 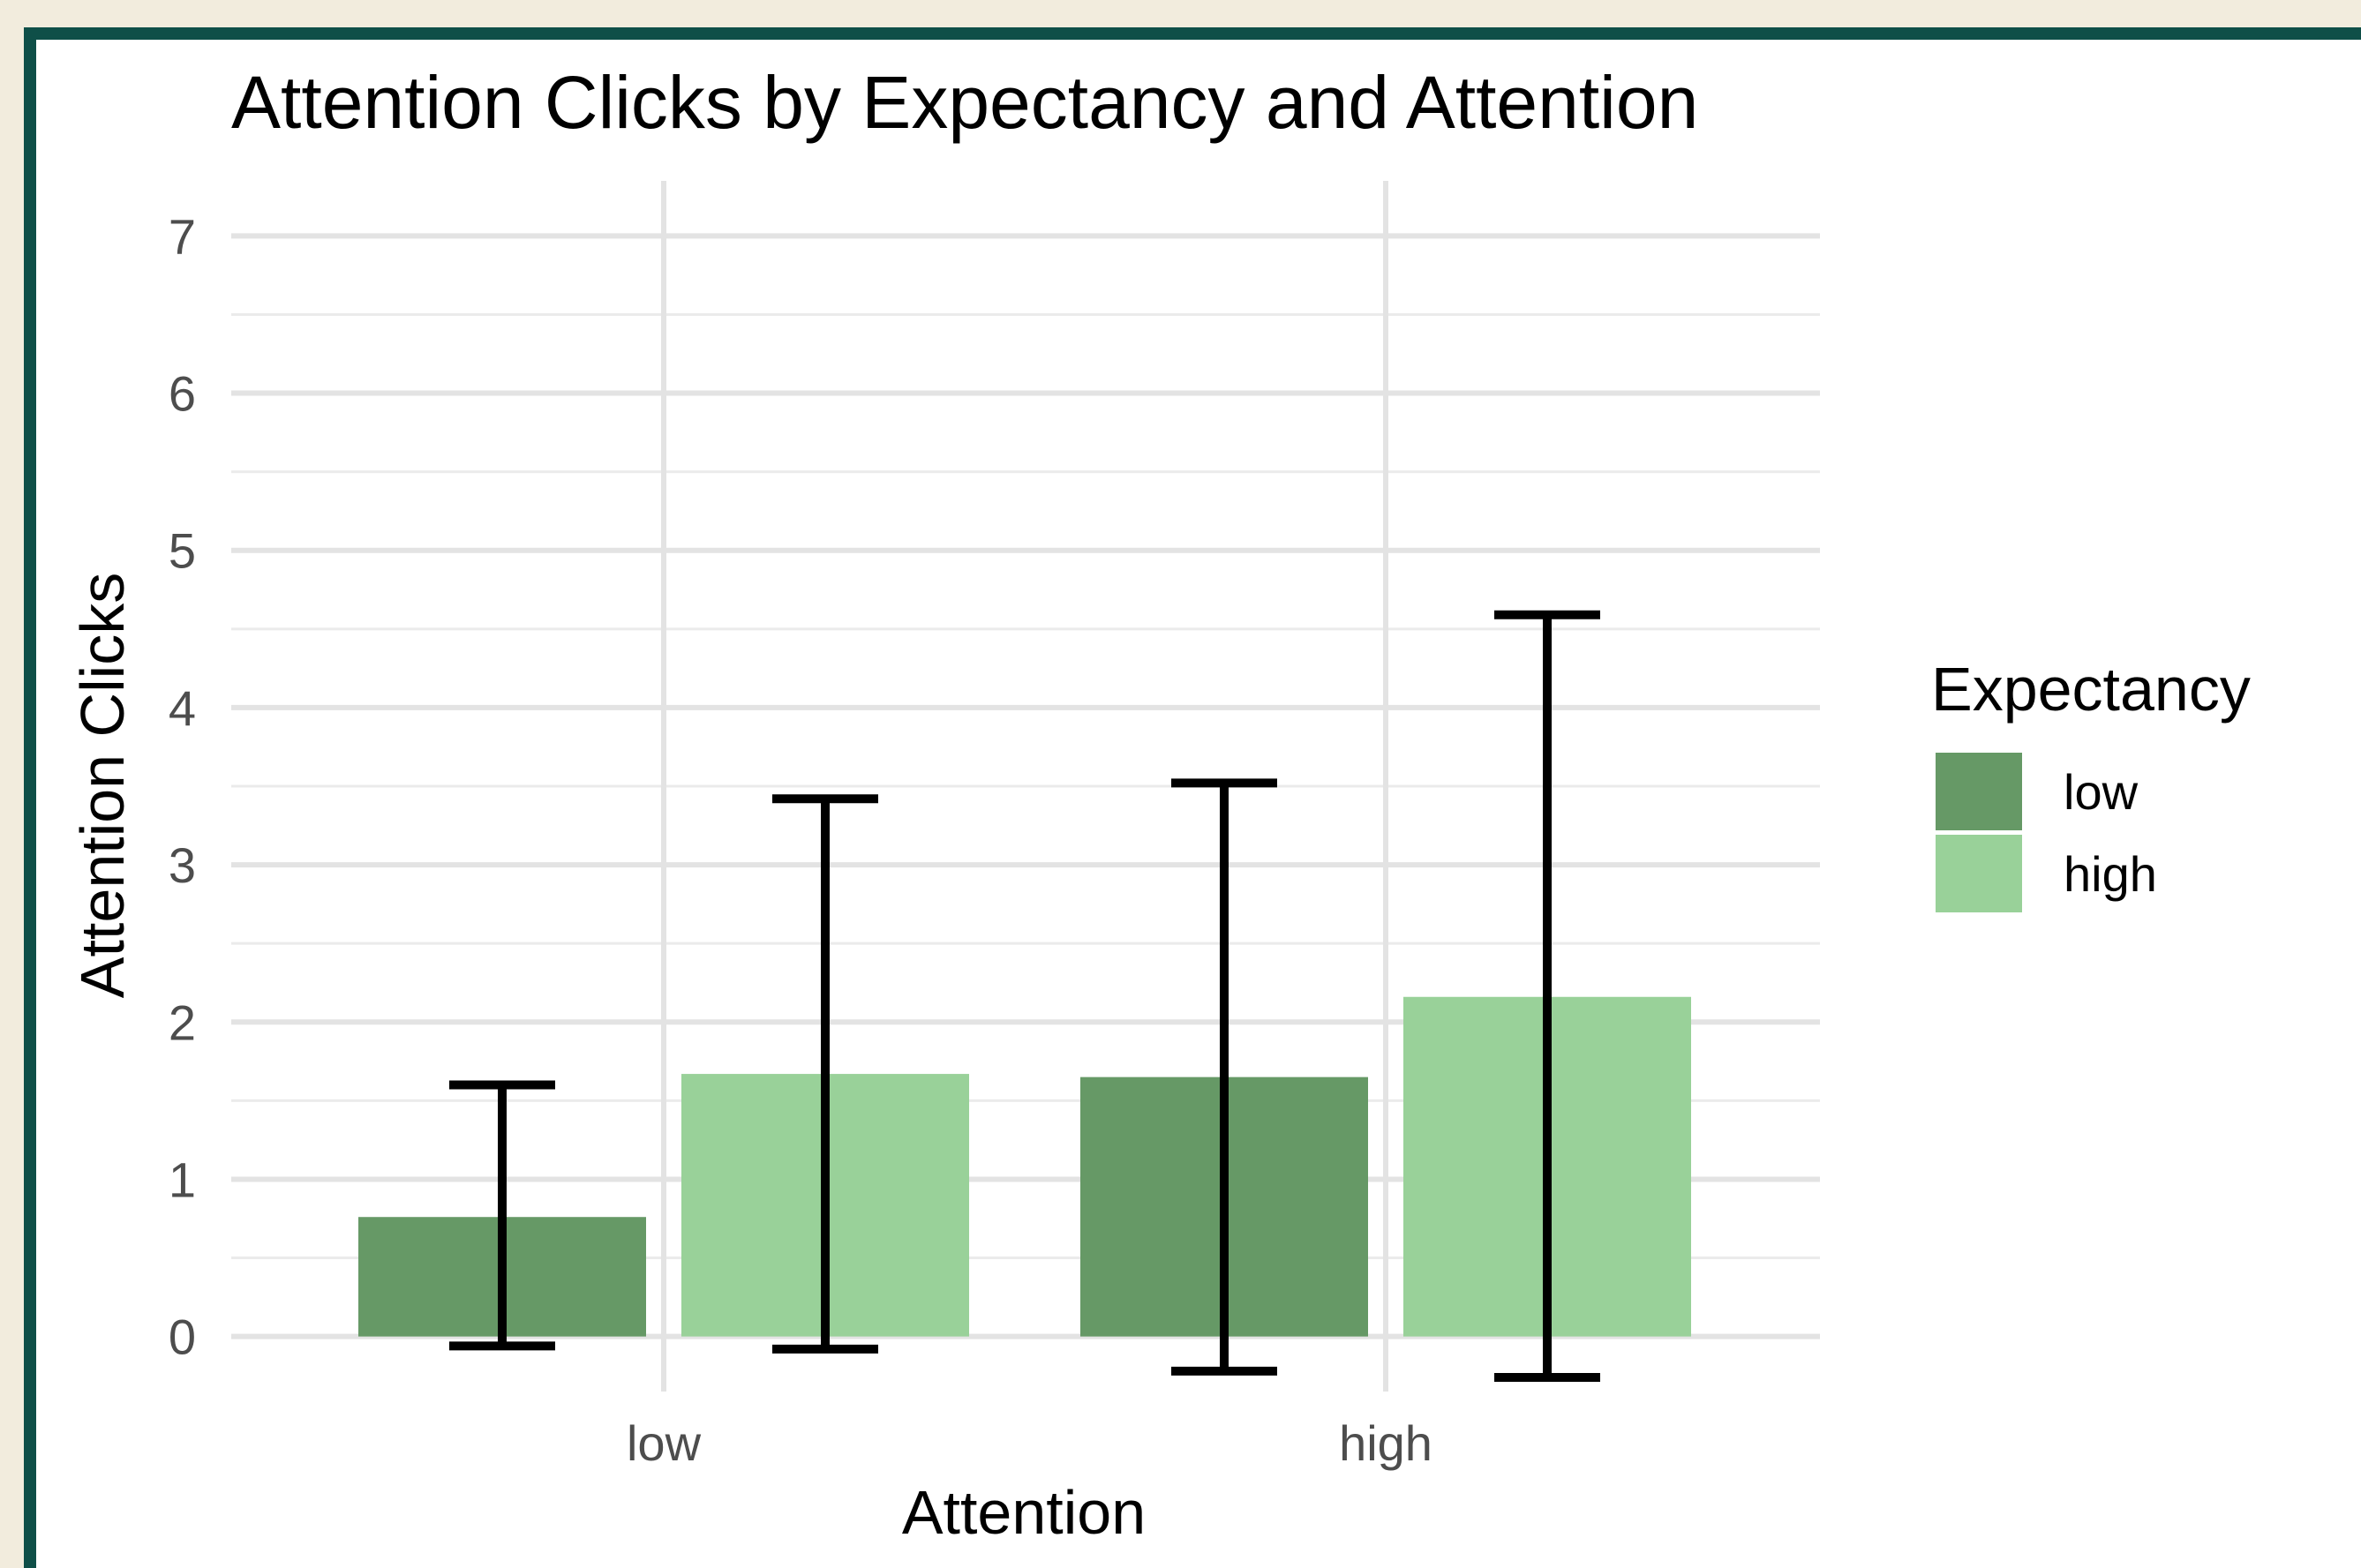 I want to click on bars-layer, so click(x=1024, y=1166).